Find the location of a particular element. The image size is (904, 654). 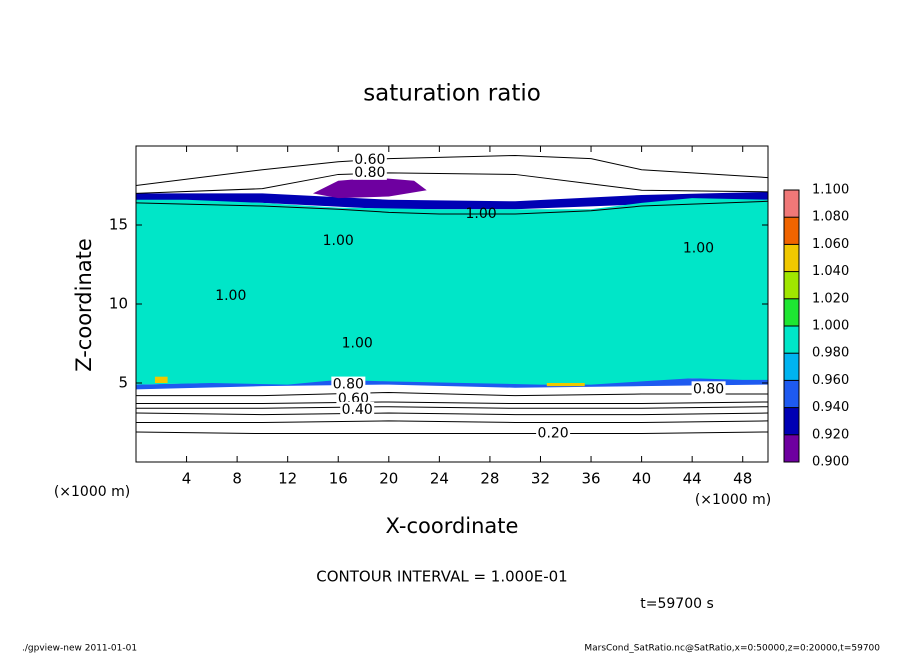

contour-label: 0.40 is located at coordinates (357, 410).